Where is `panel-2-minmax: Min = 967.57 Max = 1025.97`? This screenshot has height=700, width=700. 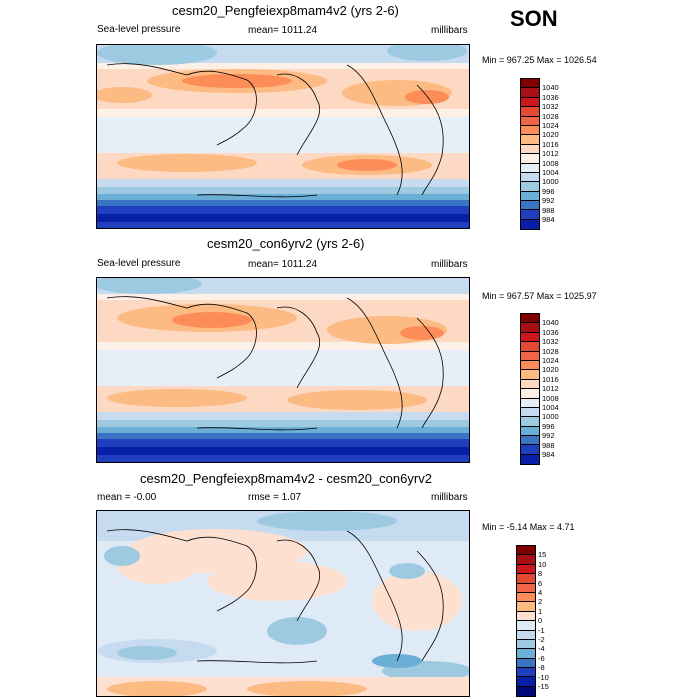 panel-2-minmax: Min = 967.57 Max = 1025.97 is located at coordinates (539, 296).